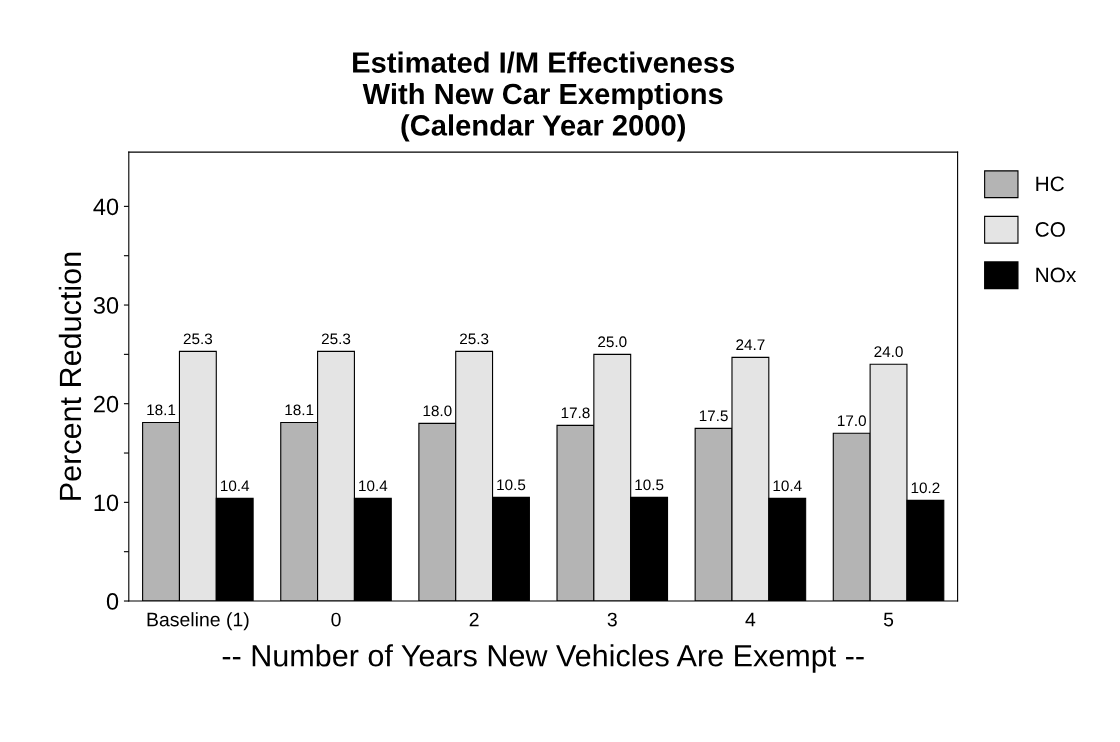 This screenshot has width=1120, height=742. Describe the element at coordinates (106, 207) in the screenshot. I see `y-tick-label: 40` at that location.